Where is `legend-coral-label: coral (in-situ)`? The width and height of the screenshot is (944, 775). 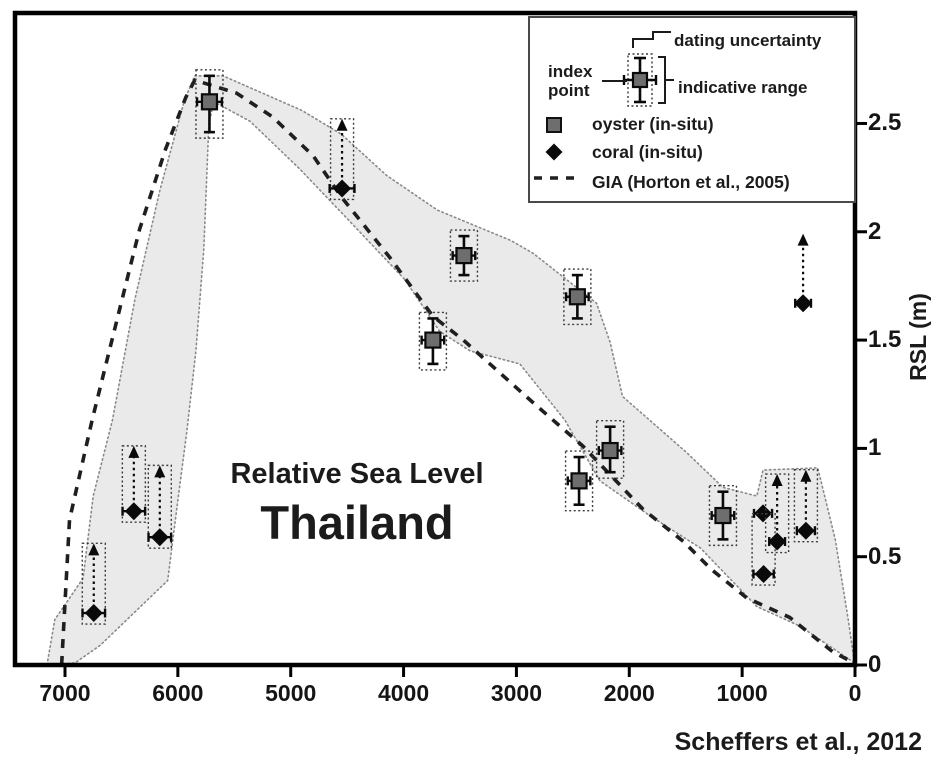 legend-coral-label: coral (in-situ) is located at coordinates (647, 152).